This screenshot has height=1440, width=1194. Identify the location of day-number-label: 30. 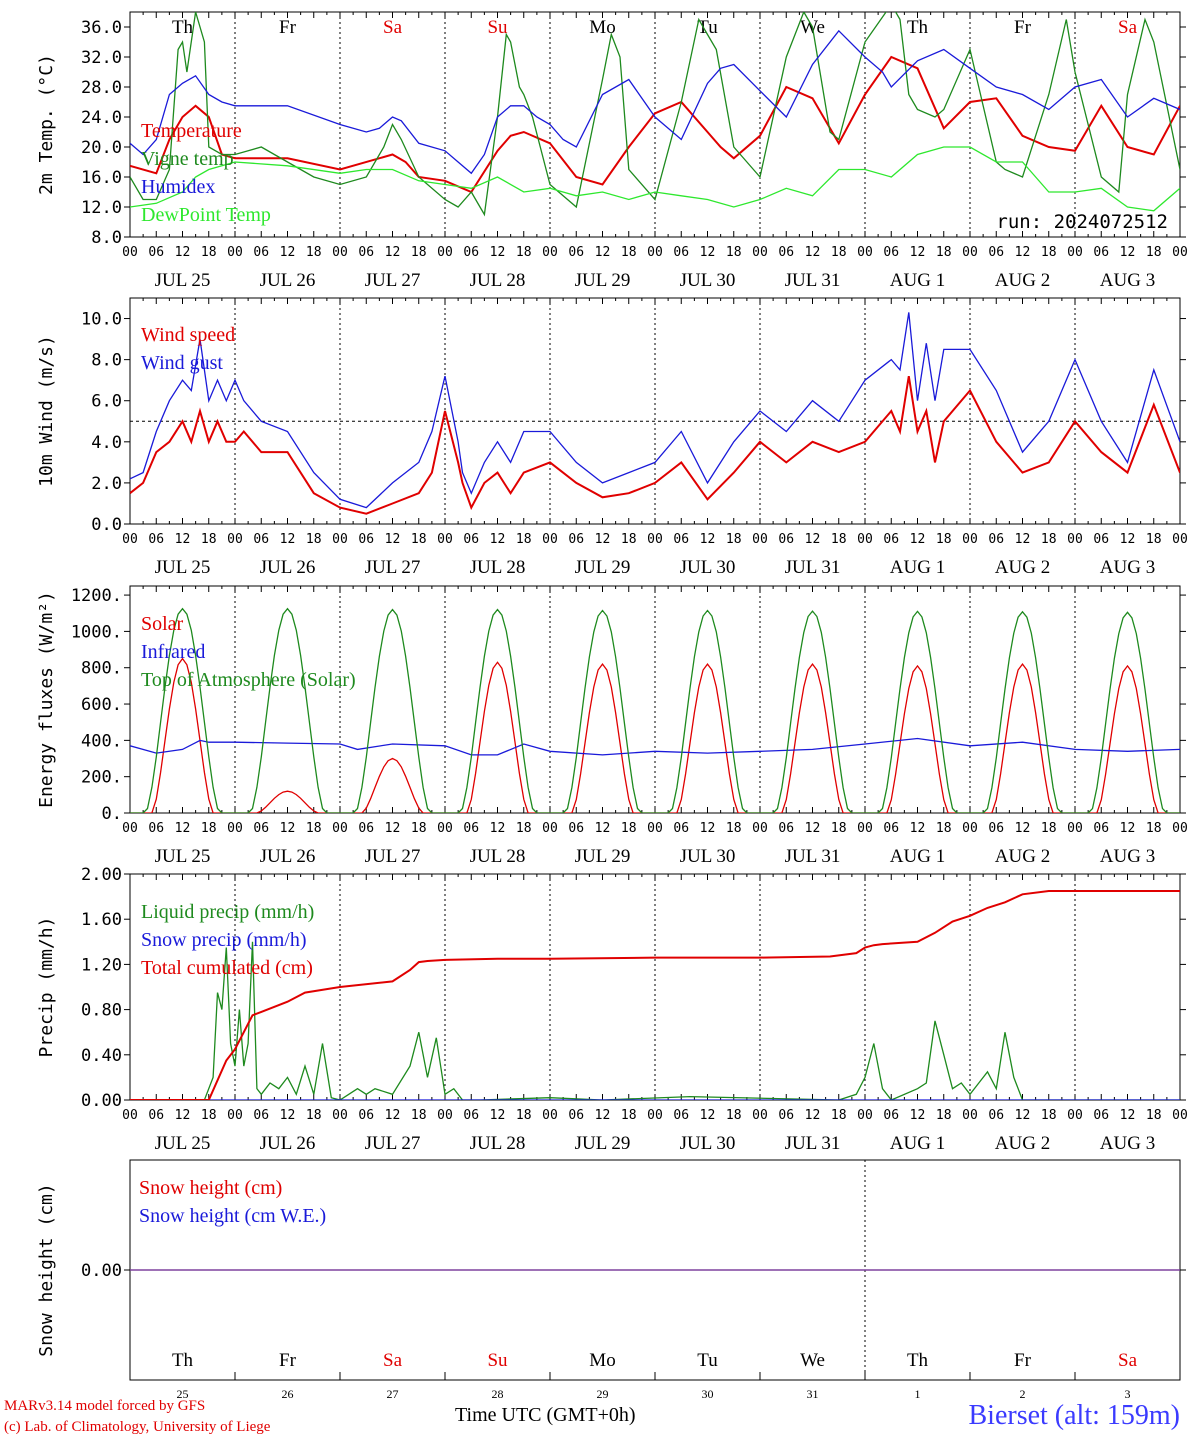
(708, 1394).